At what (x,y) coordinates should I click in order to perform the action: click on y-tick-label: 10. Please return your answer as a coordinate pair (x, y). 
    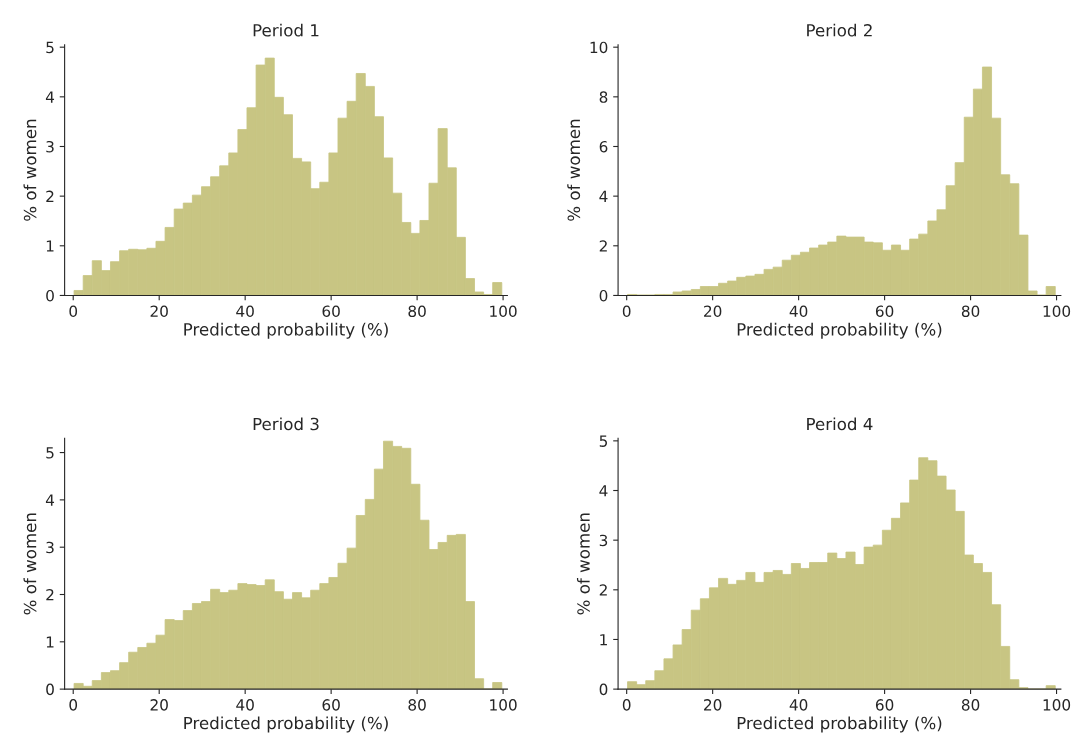
    Looking at the image, I should click on (599, 47).